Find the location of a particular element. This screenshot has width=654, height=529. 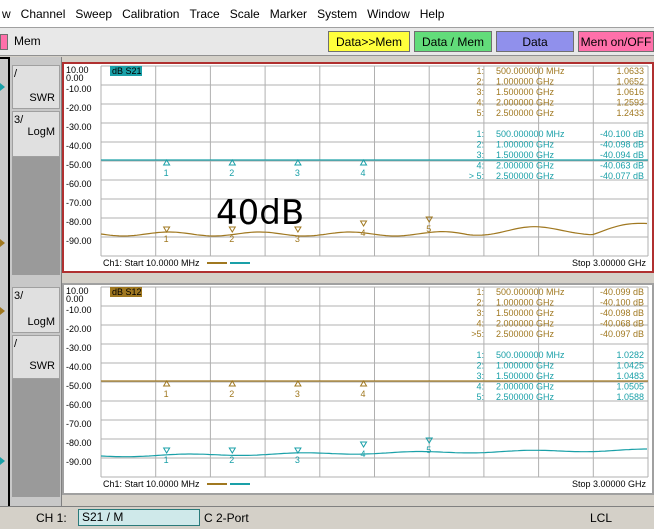

ch2-swr-button-prefix: / is located at coordinates (16, 344).